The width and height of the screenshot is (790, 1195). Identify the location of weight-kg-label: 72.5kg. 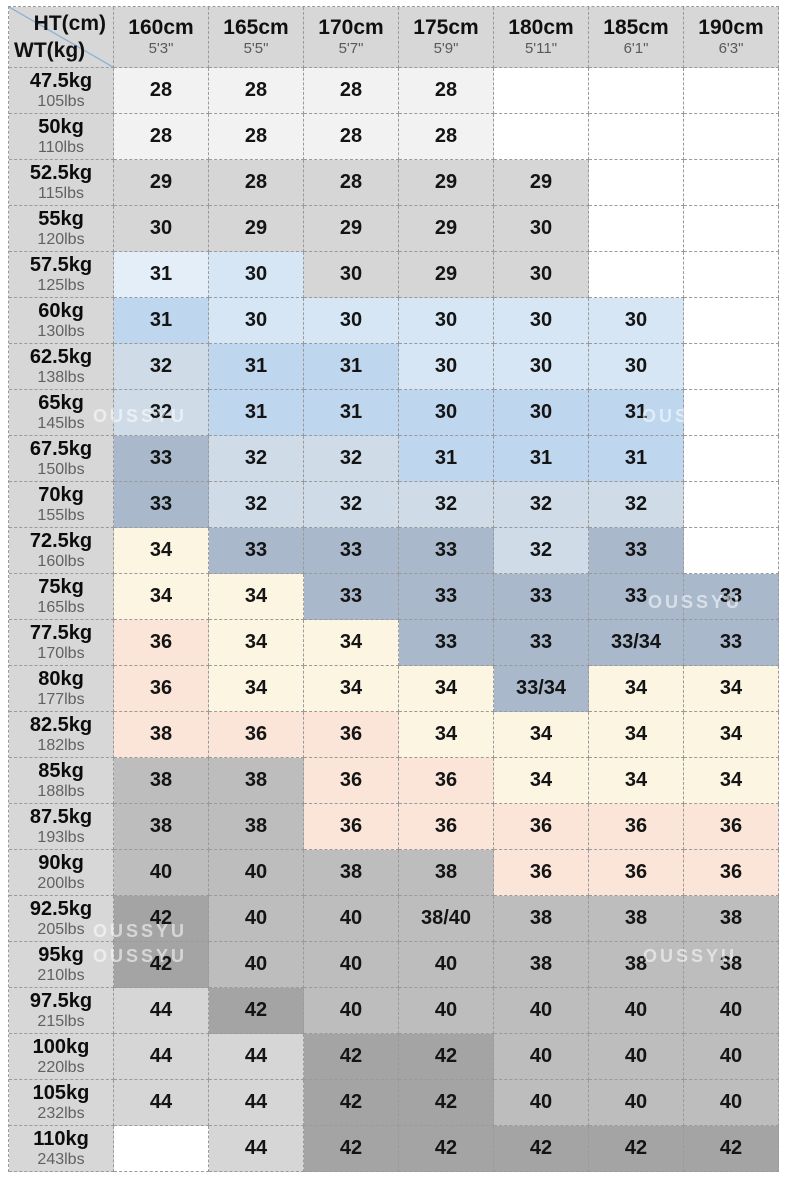
(61, 541).